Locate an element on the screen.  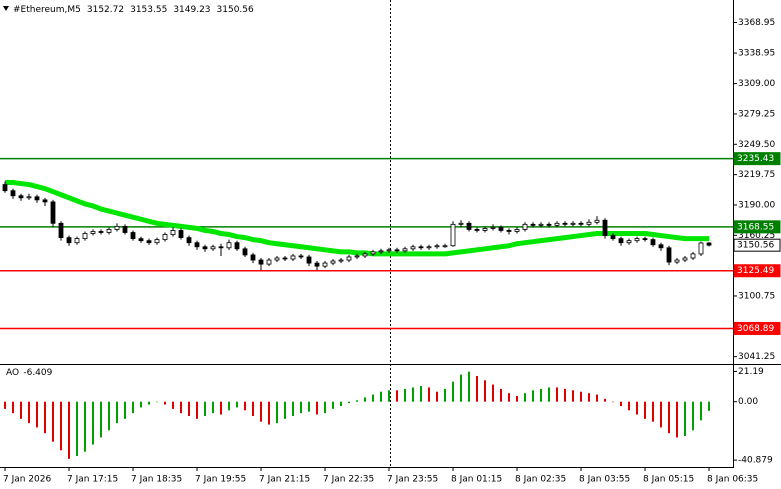
header-low: 3149.23 is located at coordinates (191, 10).